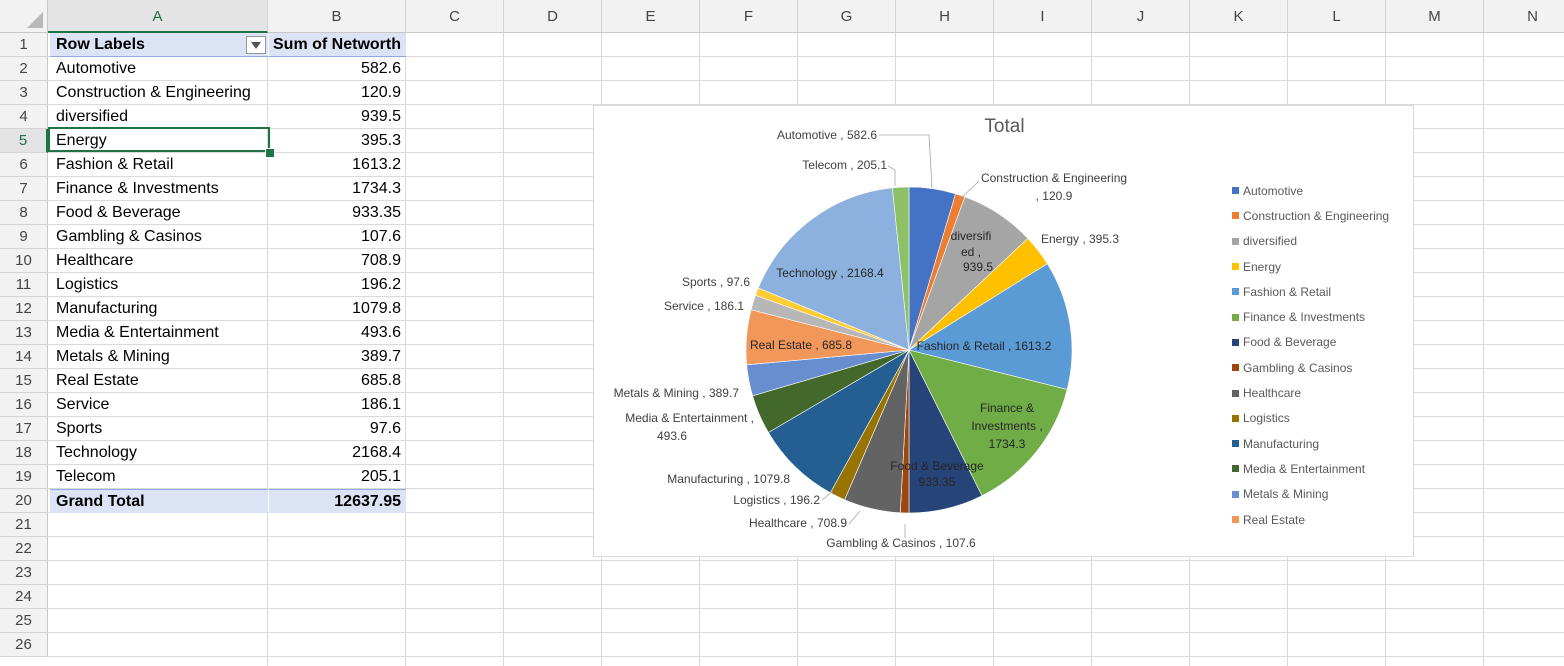 Image resolution: width=1564 pixels, height=666 pixels. I want to click on legend-entry: Construction & Engineering, so click(1310, 215).